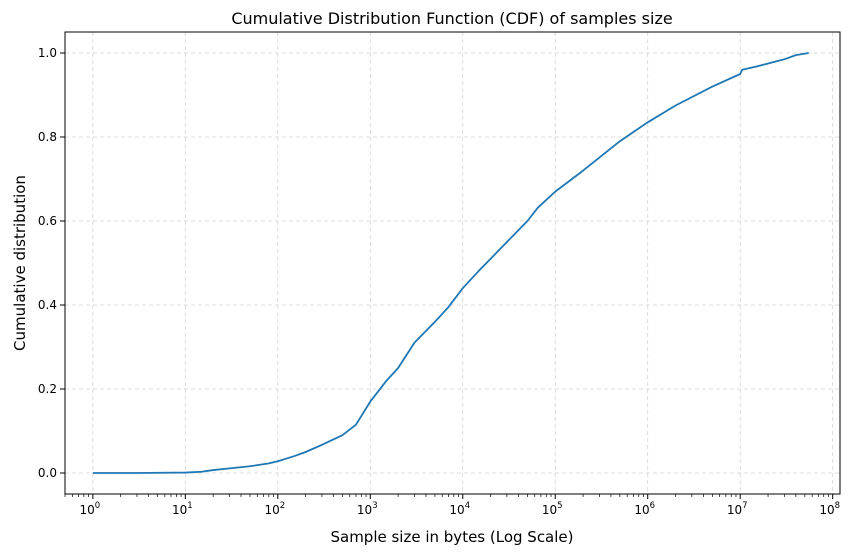 The height and width of the screenshot is (556, 853). I want to click on x-tick-label: 10⁴, so click(459, 509).